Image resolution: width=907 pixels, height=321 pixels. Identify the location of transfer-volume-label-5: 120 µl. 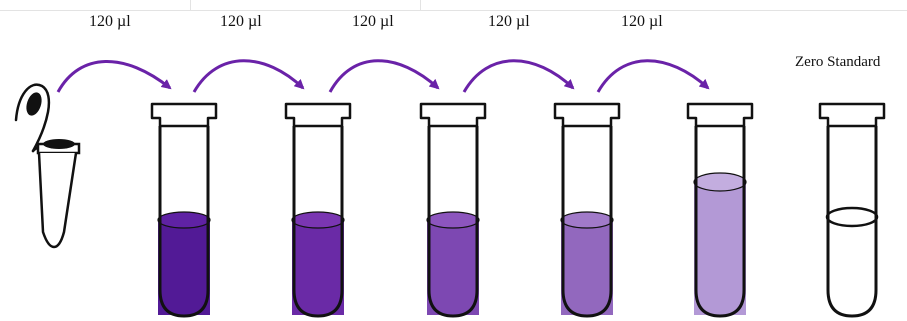
(642, 21).